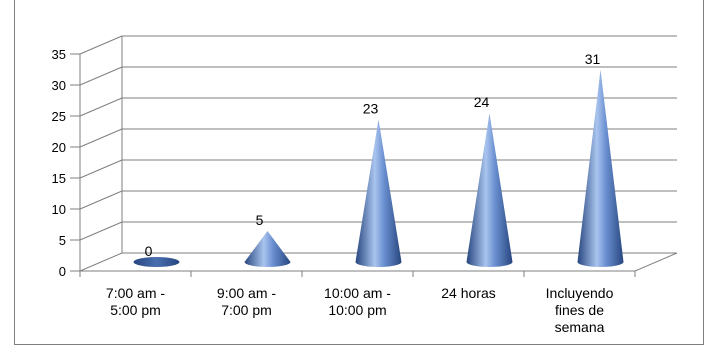 Image resolution: width=718 pixels, height=347 pixels. What do you see at coordinates (593, 59) in the screenshot?
I see `data-label: 31` at bounding box center [593, 59].